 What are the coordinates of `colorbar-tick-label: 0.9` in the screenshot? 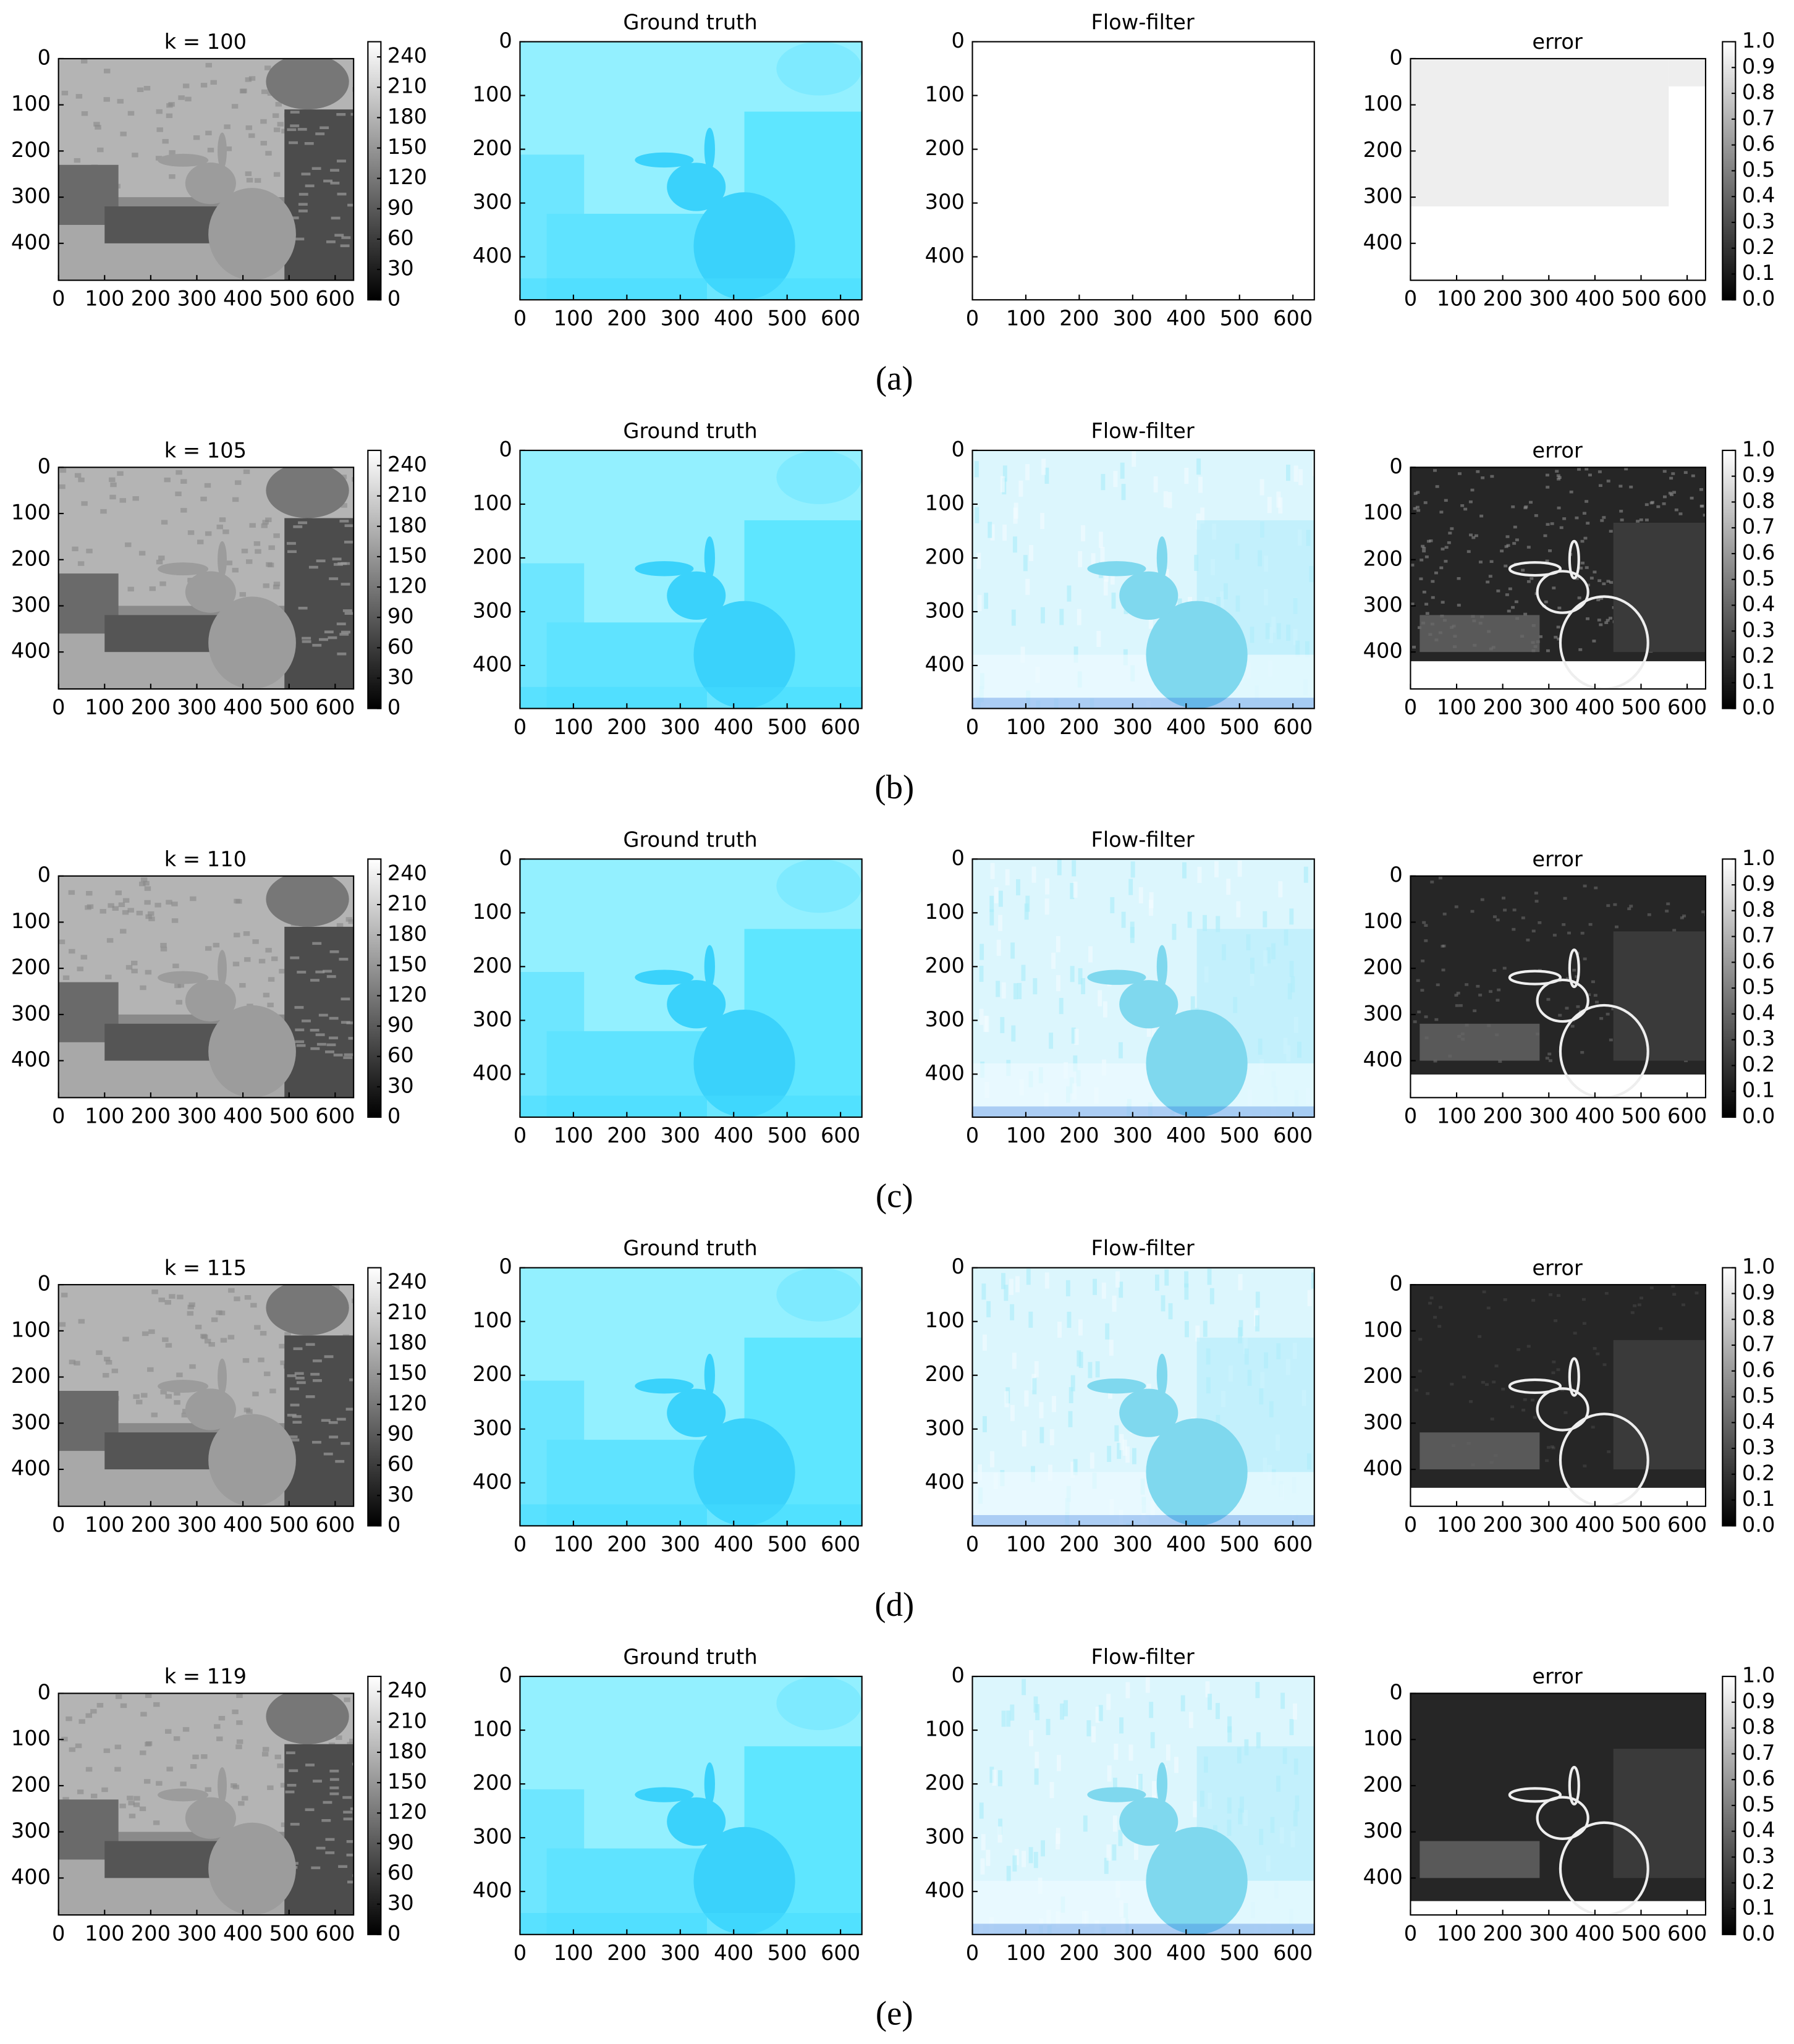 It's located at (1758, 1292).